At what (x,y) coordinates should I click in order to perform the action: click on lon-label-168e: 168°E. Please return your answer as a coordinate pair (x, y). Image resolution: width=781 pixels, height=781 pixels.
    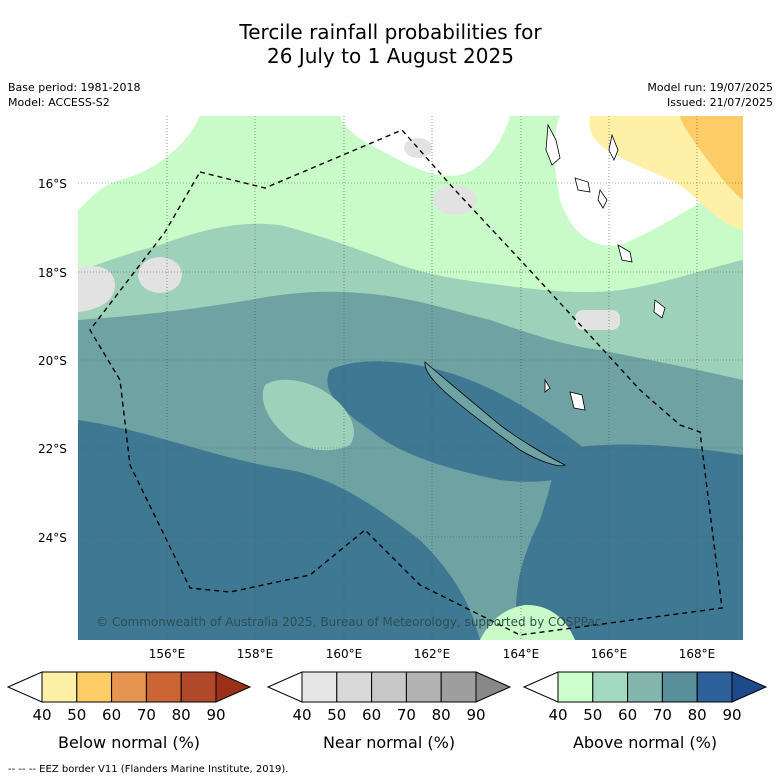
    Looking at the image, I should click on (697, 654).